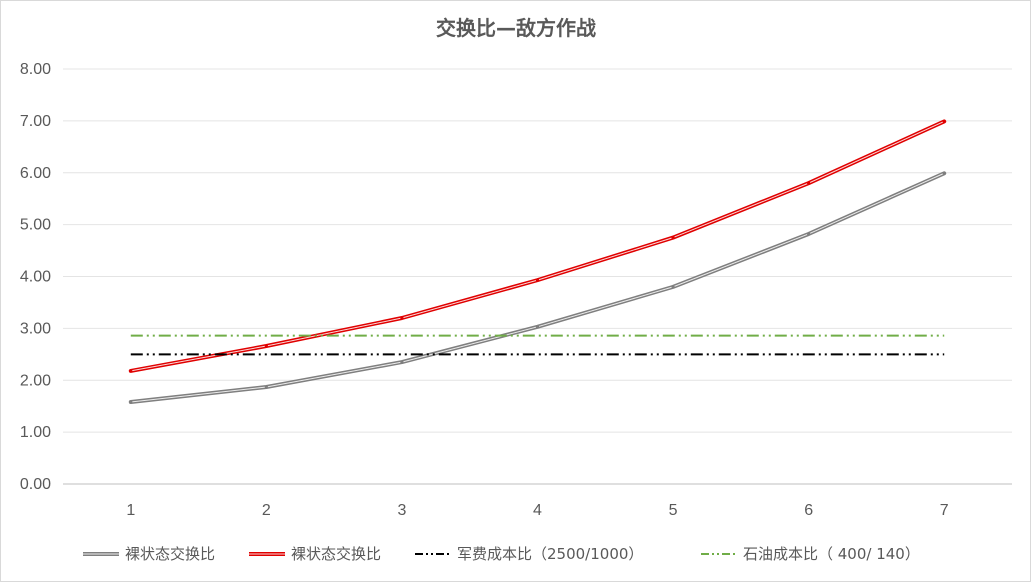  What do you see at coordinates (808, 510) in the screenshot?
I see `x-tick-label: 6` at bounding box center [808, 510].